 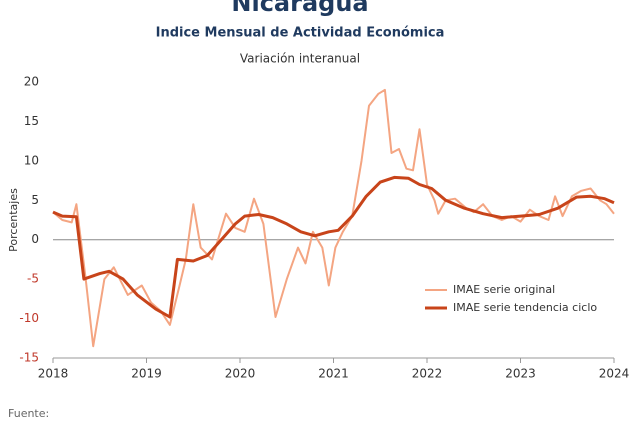 What do you see at coordinates (29, 318) in the screenshot?
I see `y-tick-label: -10` at bounding box center [29, 318].